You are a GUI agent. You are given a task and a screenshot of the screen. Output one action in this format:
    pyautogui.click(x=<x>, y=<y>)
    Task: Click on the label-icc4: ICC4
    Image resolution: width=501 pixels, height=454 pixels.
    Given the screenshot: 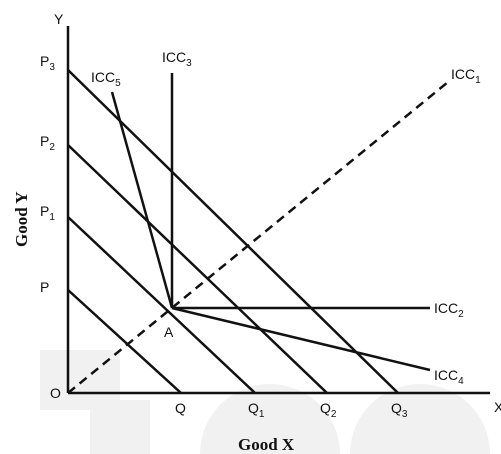 What is the action you would take?
    pyautogui.click(x=449, y=377)
    